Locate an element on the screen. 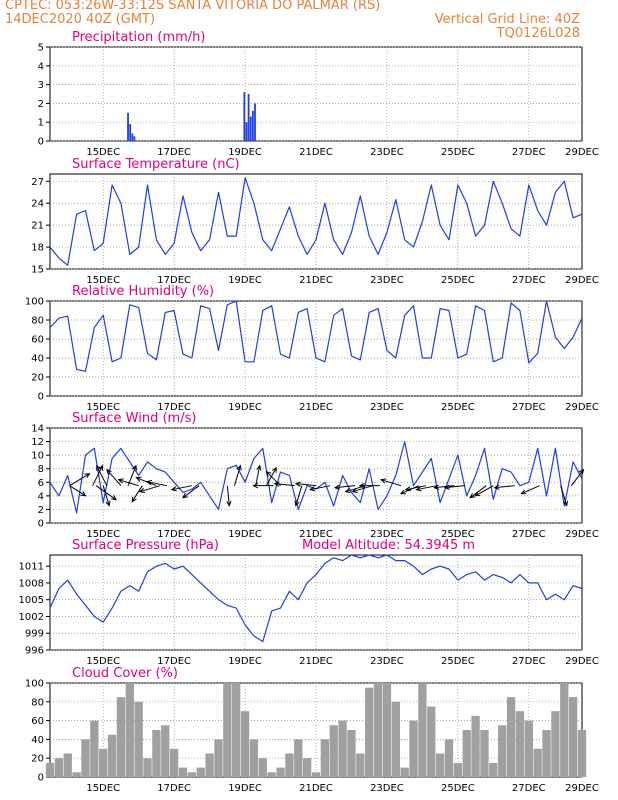 Image resolution: width=618 pixels, height=800 pixels. wind-title: Surface Wind (m/s) is located at coordinates (134, 418).